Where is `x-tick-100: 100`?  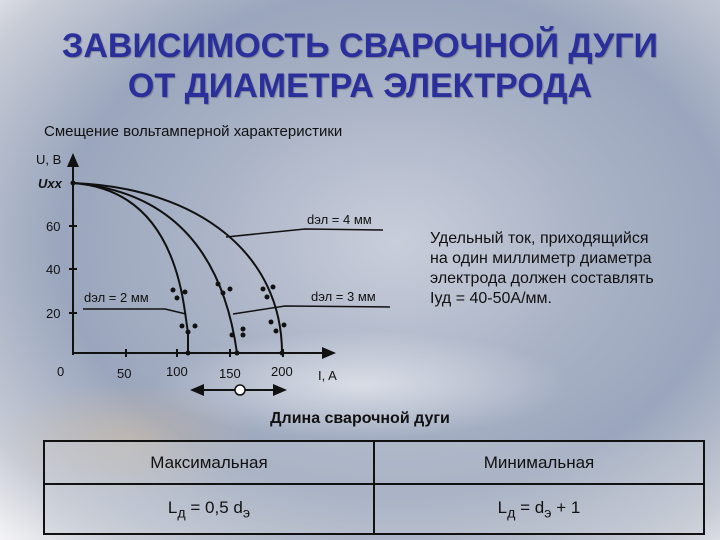 x-tick-100: 100 is located at coordinates (177, 371).